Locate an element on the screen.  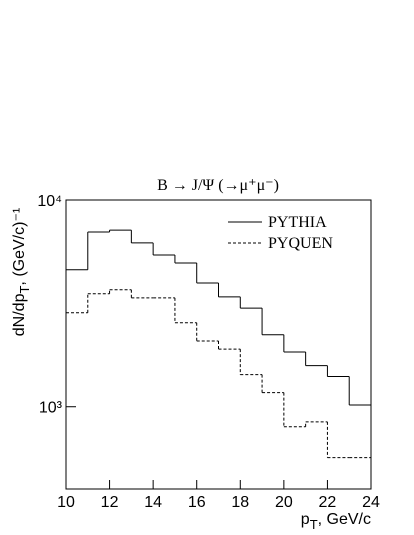
chart-title: B → J/Ψ (→μ⁺μ⁻) is located at coordinates (218, 185).